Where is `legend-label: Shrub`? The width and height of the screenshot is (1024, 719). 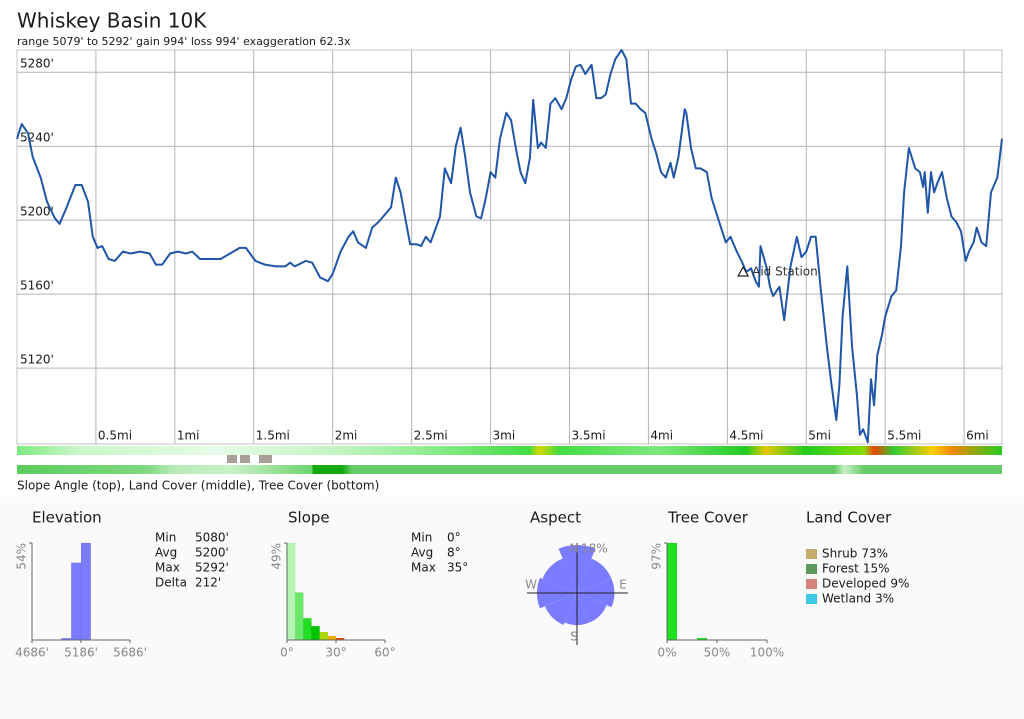
legend-label: Shrub is located at coordinates (839, 554).